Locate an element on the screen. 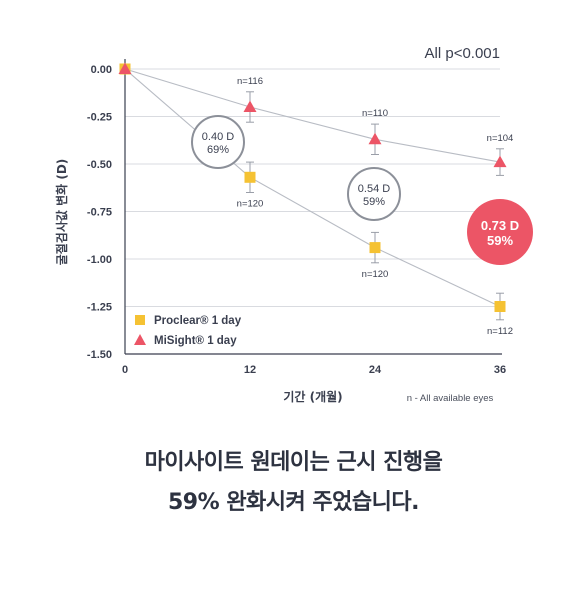 Image resolution: width=587 pixels, height=601 pixels. y-tick-label: -1.50 is located at coordinates (99, 355).